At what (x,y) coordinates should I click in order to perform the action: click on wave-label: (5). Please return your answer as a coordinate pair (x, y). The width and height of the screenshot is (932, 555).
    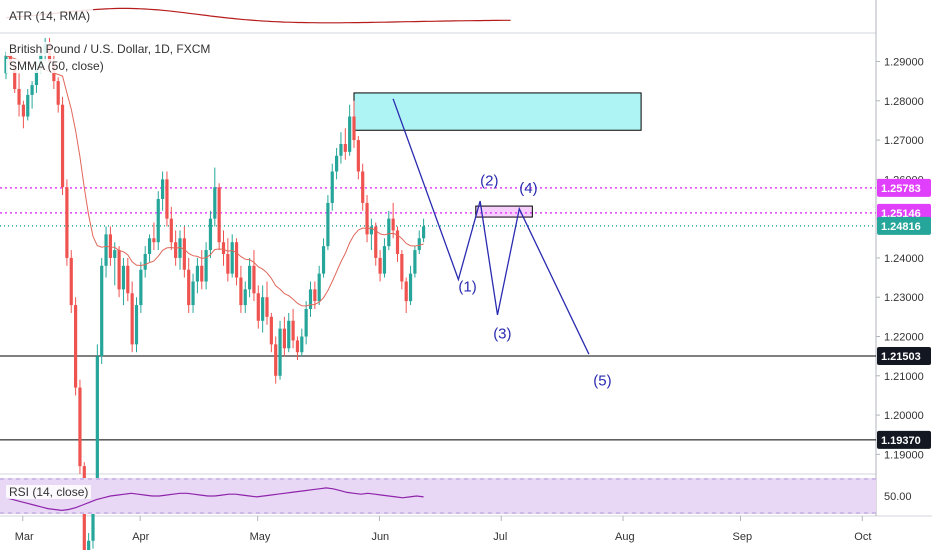
    Looking at the image, I should click on (602, 381).